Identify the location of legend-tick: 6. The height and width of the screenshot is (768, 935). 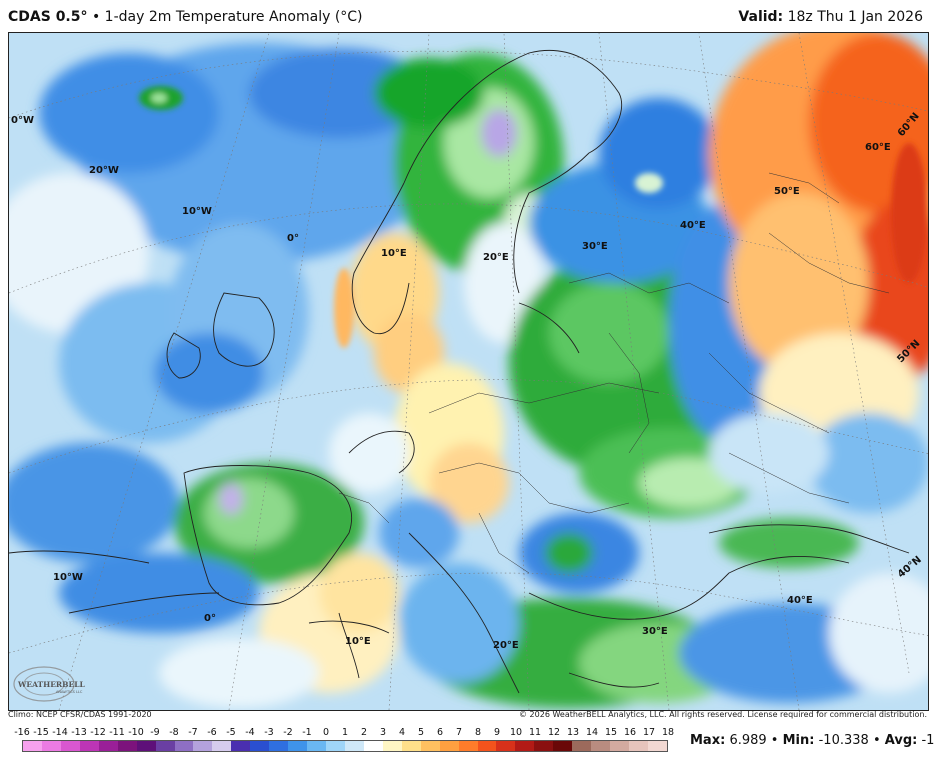
(440, 732).